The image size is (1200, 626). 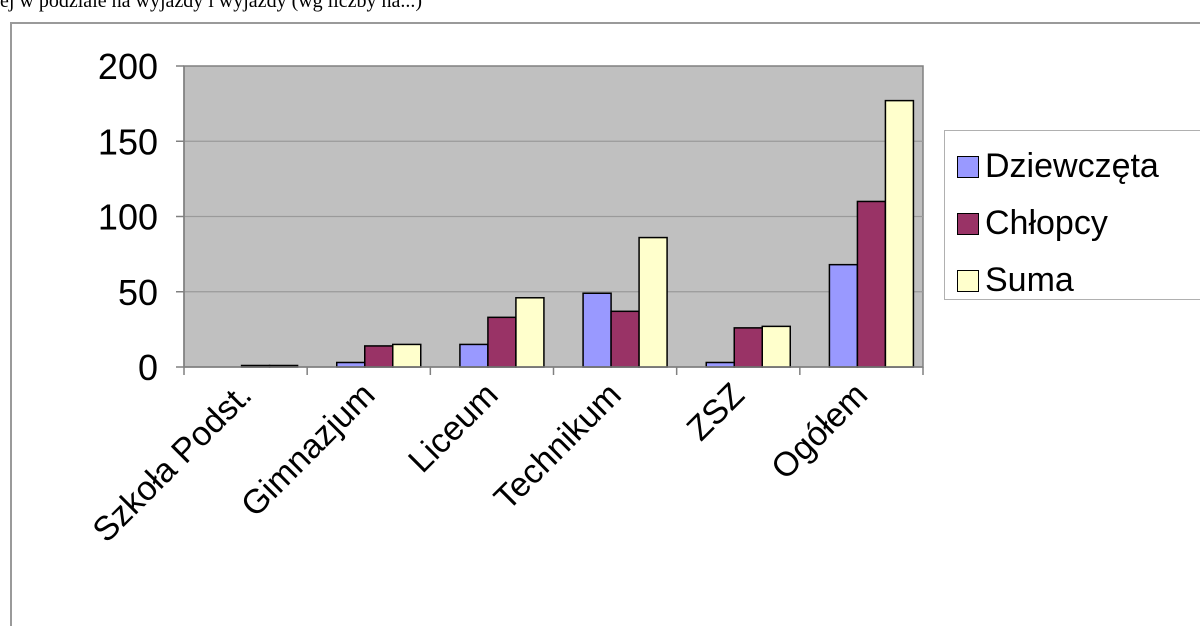 What do you see at coordinates (128, 217) in the screenshot?
I see `y-tick-label: 100` at bounding box center [128, 217].